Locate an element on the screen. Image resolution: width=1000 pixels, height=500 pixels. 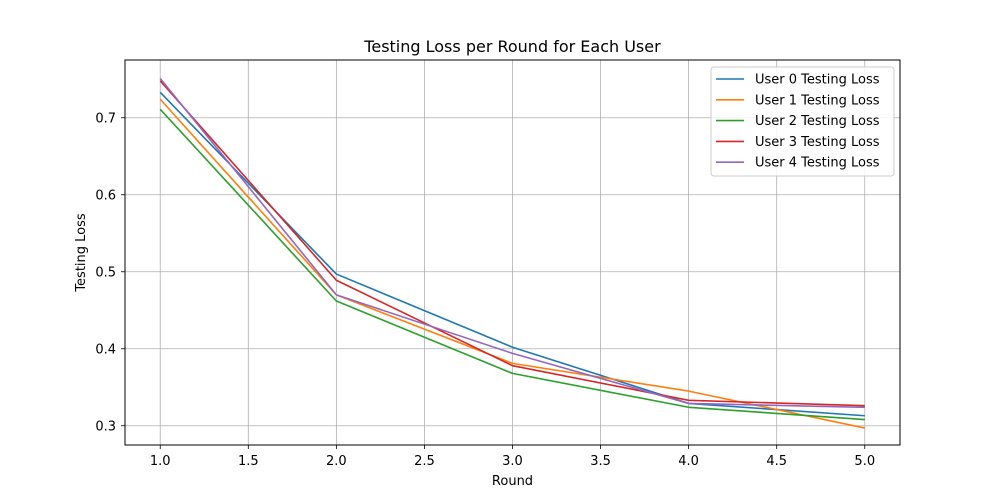
y-tick-label: 0.5 is located at coordinates (105, 272).